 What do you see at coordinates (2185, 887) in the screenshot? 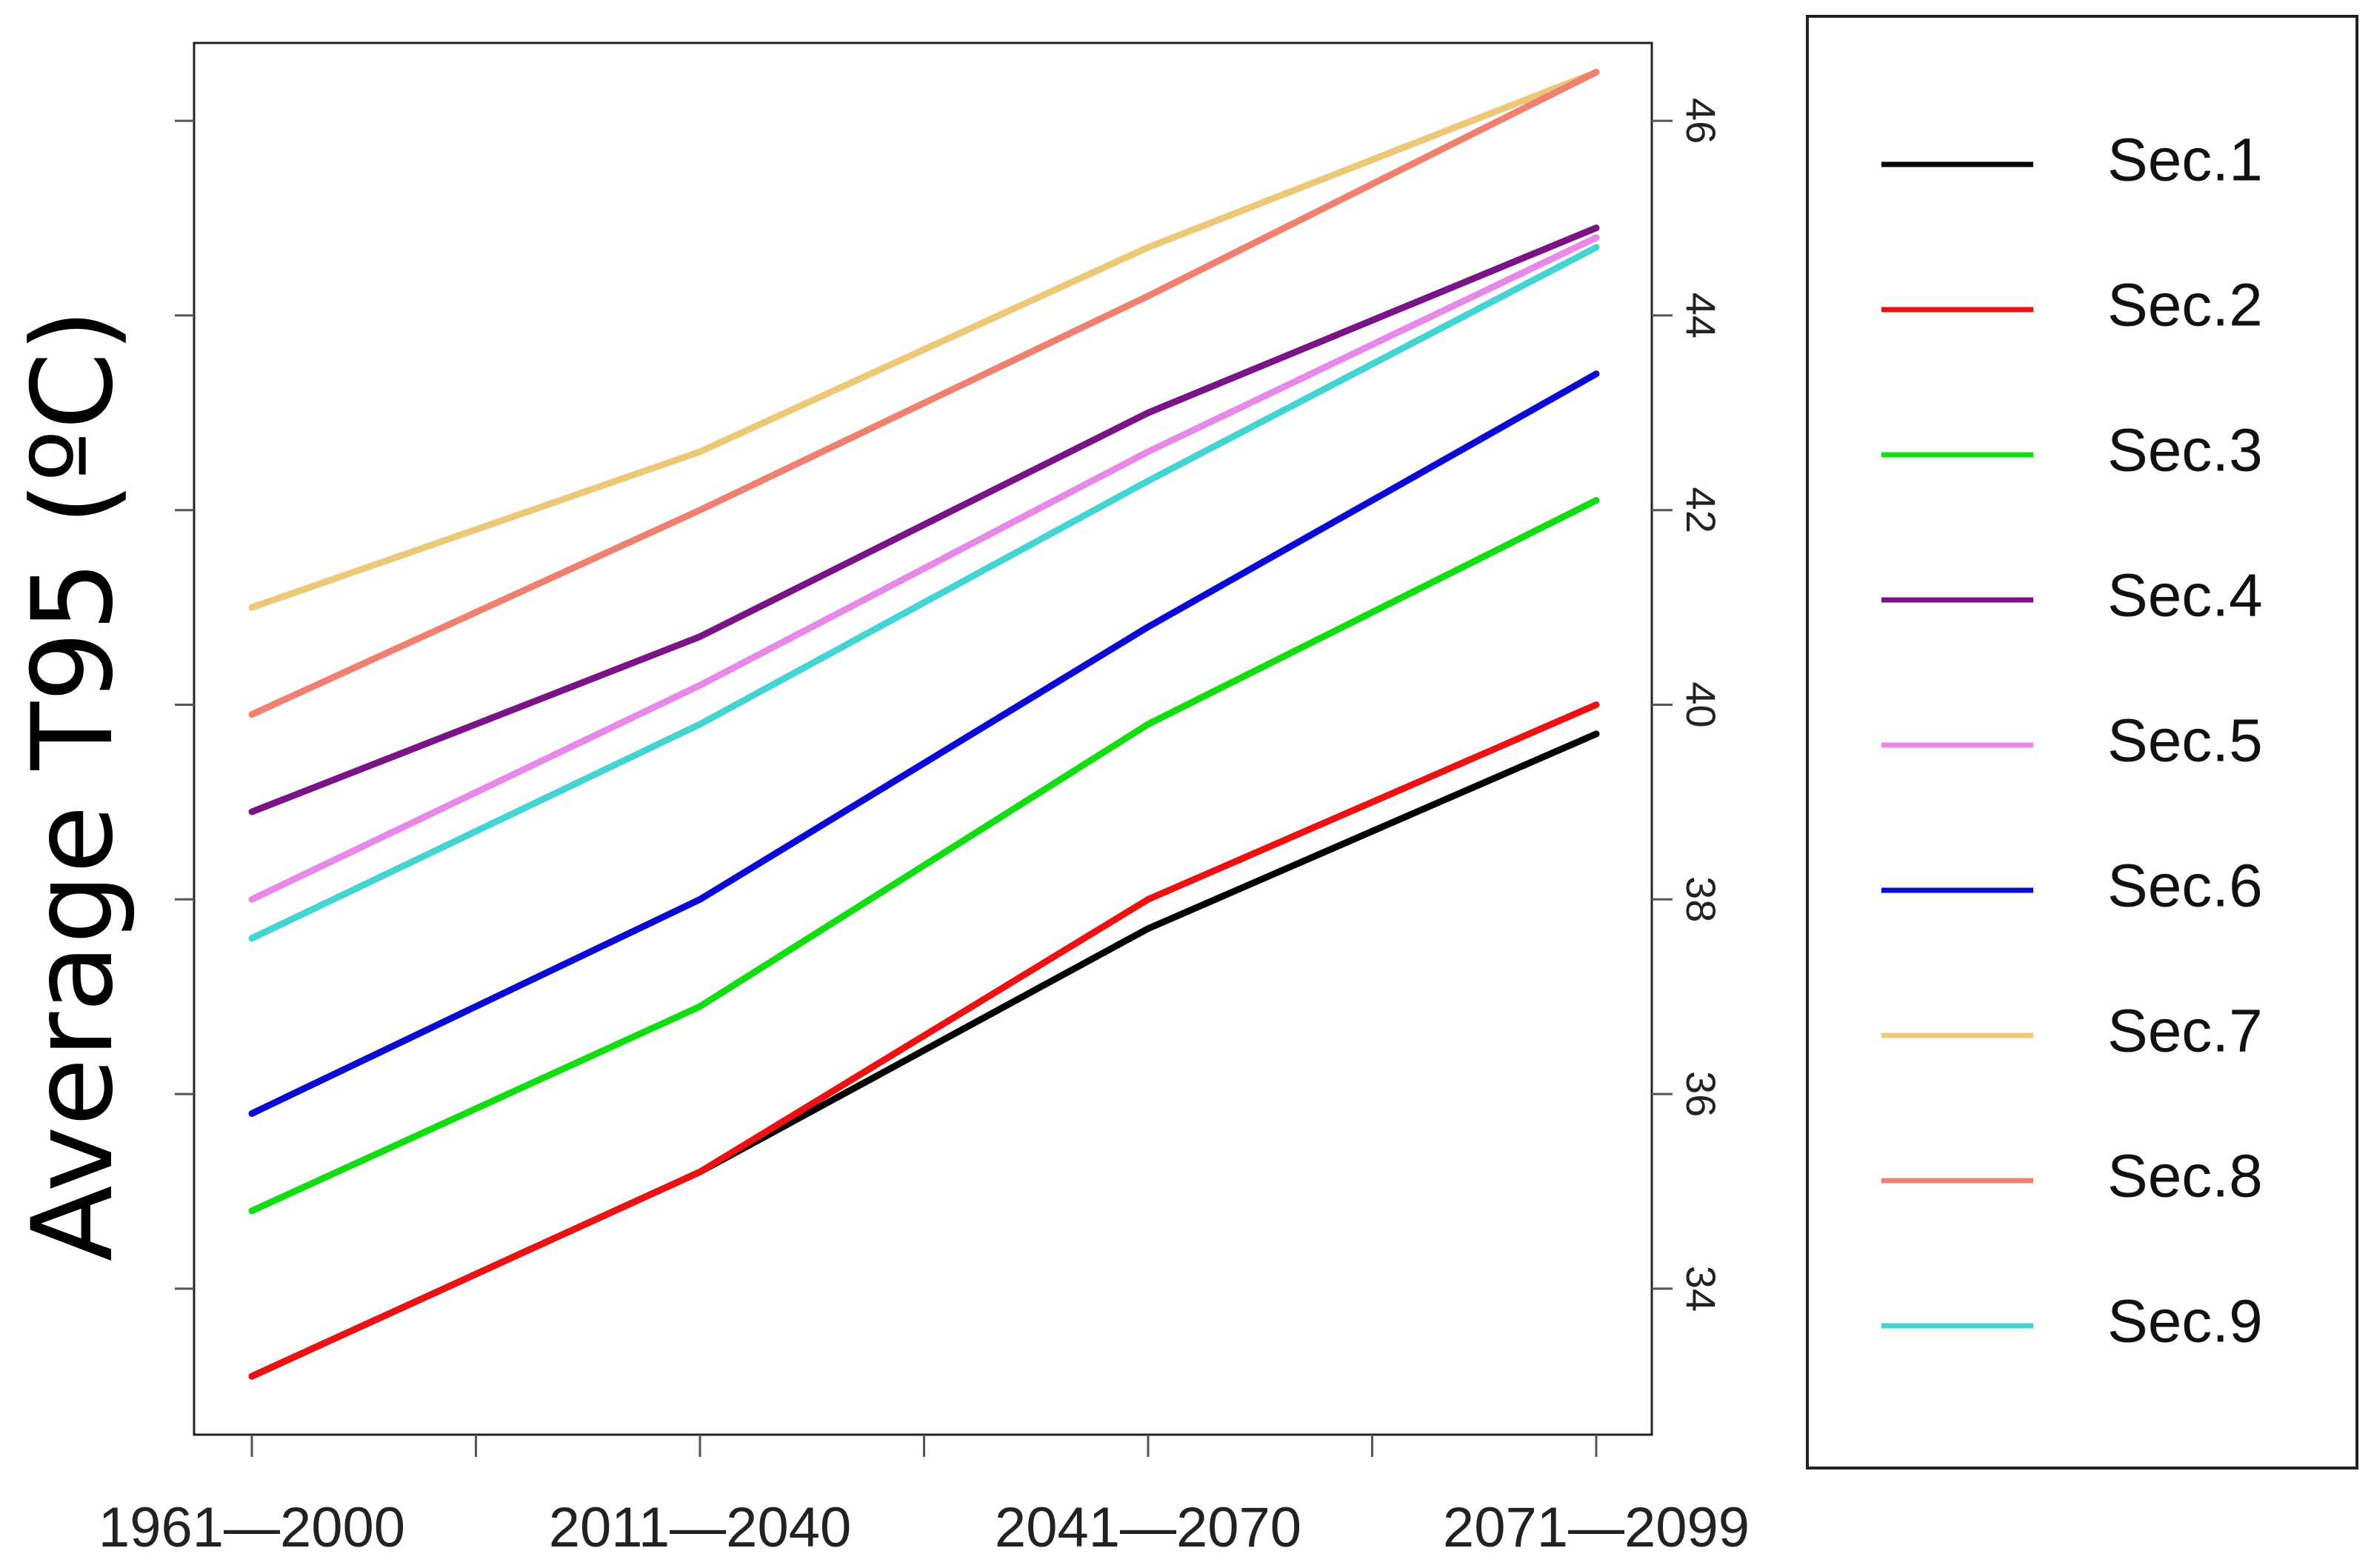
I see `legend-label: Sec.6` at bounding box center [2185, 887].